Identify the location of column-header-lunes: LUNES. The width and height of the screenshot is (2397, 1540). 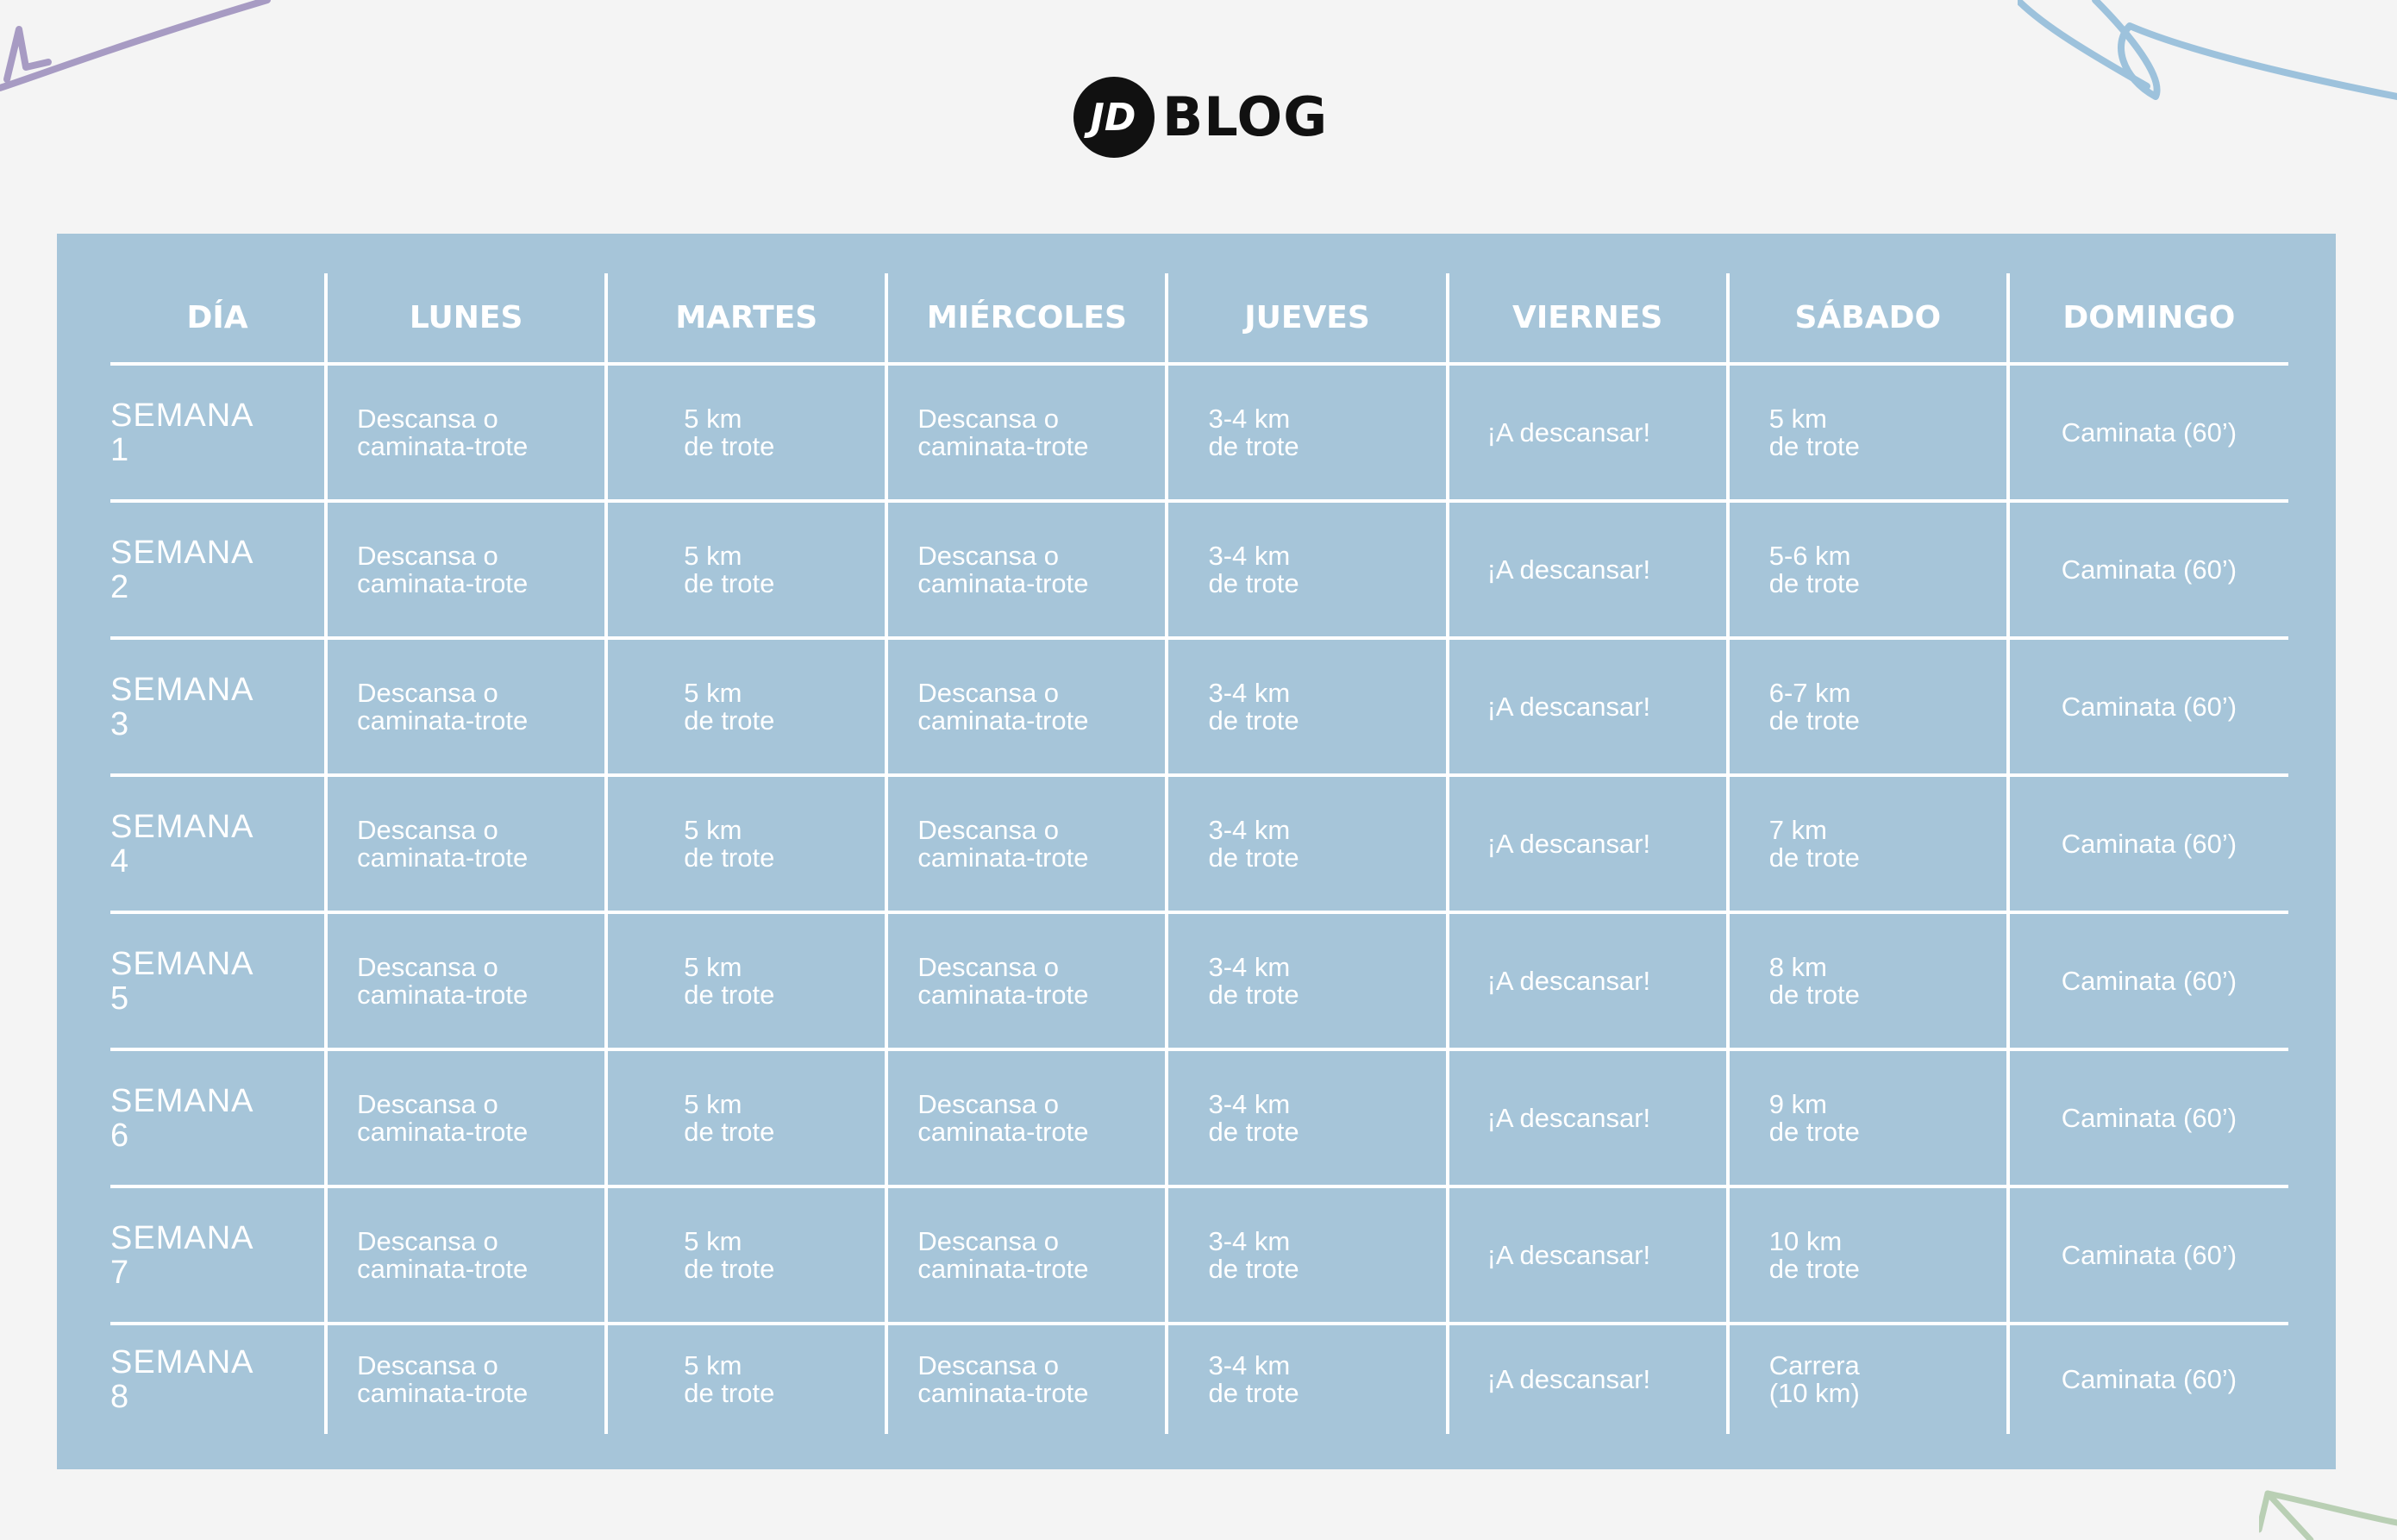
(465, 319).